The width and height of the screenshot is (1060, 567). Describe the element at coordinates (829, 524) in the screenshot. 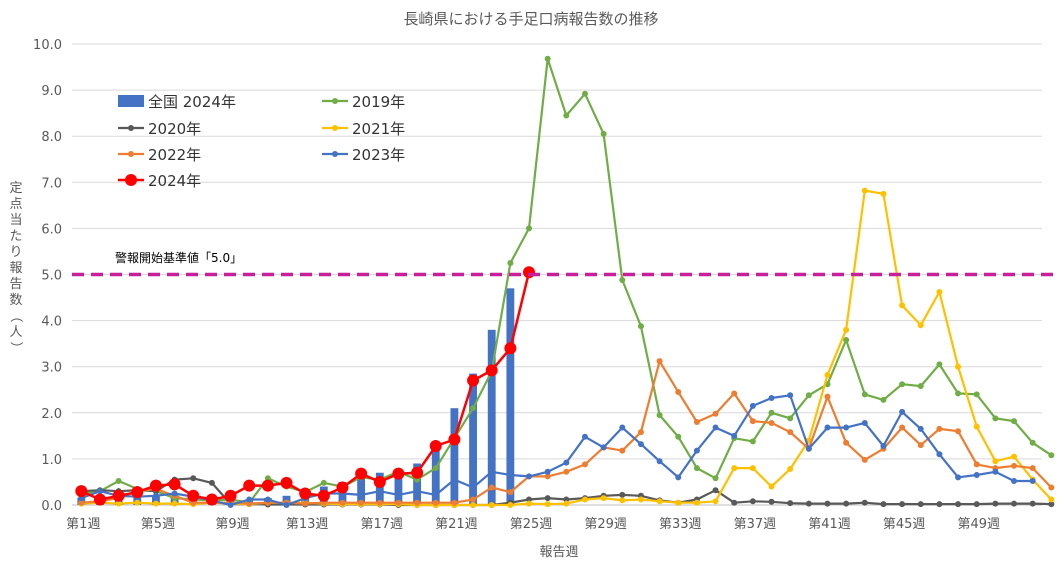

I see `x-tick-label: 第41週` at that location.